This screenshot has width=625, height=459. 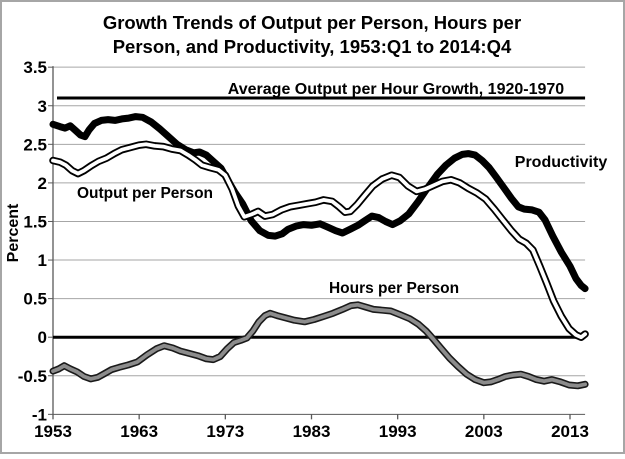 I want to click on y-tick-label: 0, so click(x=42, y=337).